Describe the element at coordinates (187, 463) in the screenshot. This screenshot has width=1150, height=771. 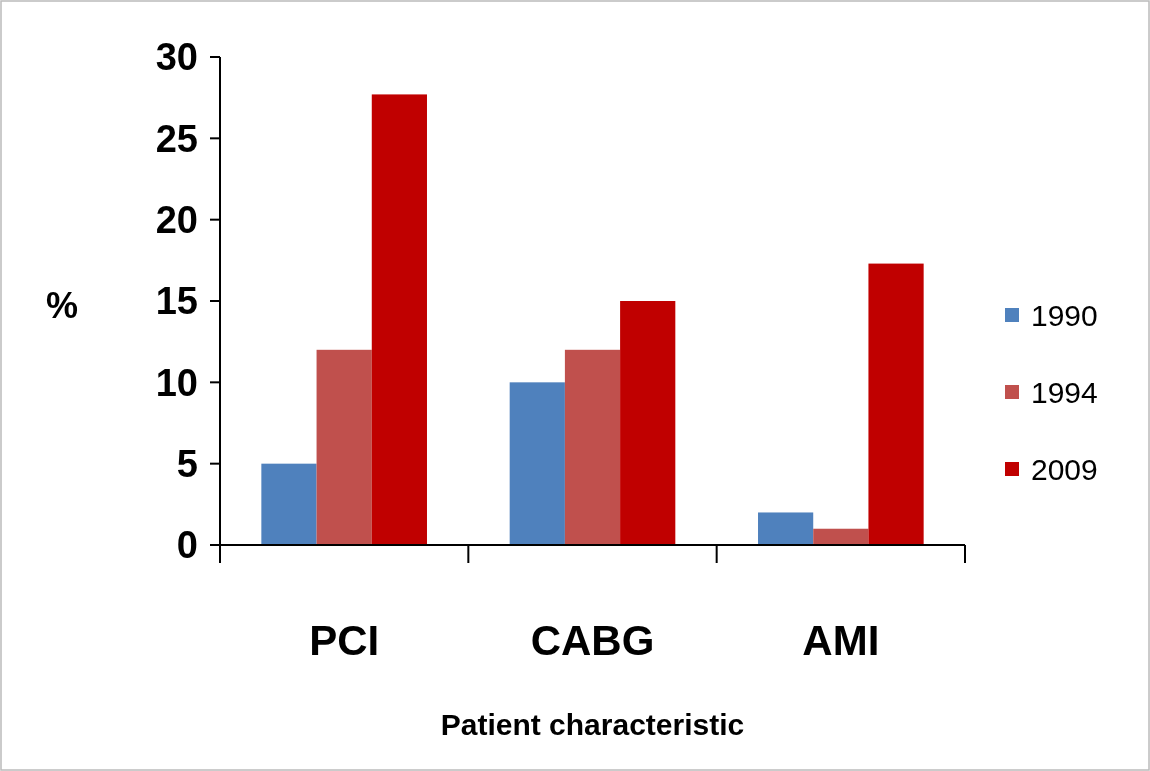
I see `y-tick-label: 5` at that location.